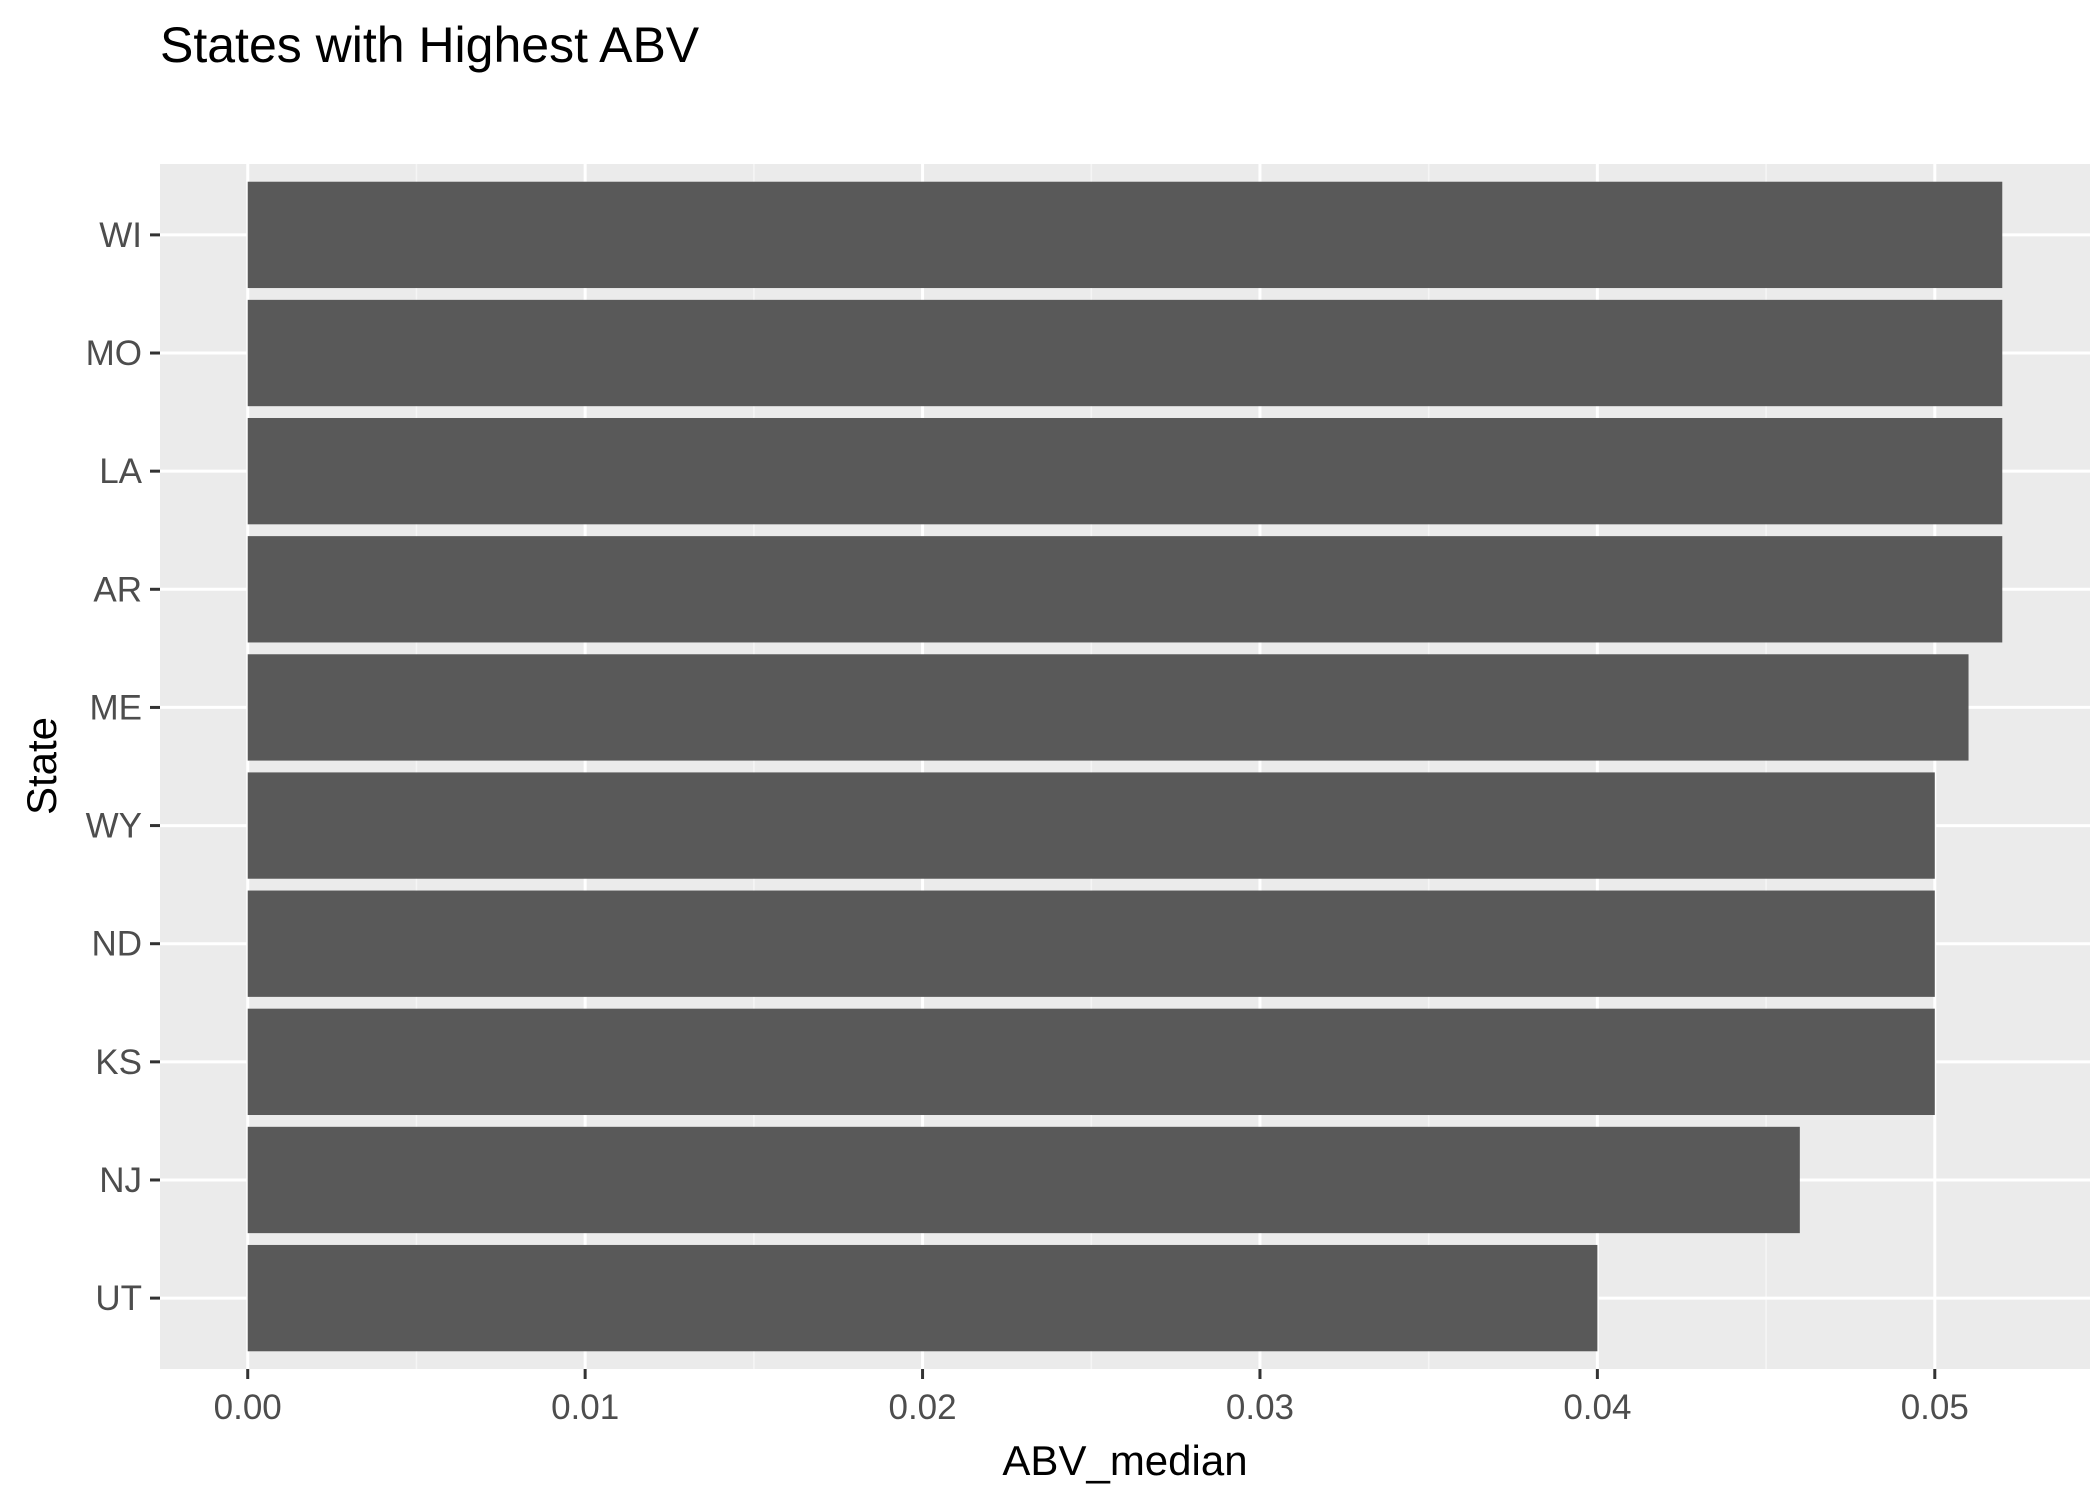 The width and height of the screenshot is (2100, 1499). Describe the element at coordinates (118, 1298) in the screenshot. I see `y-tick-label: UT` at that location.